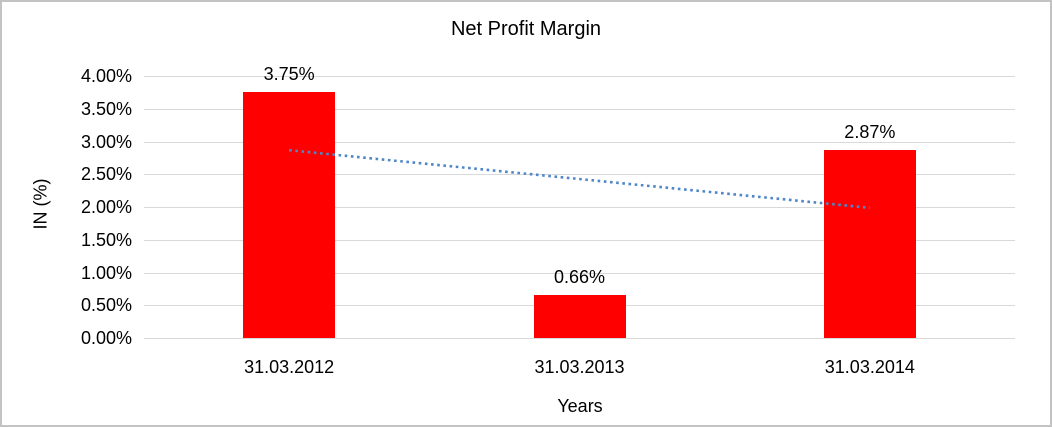  What do you see at coordinates (106, 207) in the screenshot?
I see `y-axis-tick-label: 2.00%` at bounding box center [106, 207].